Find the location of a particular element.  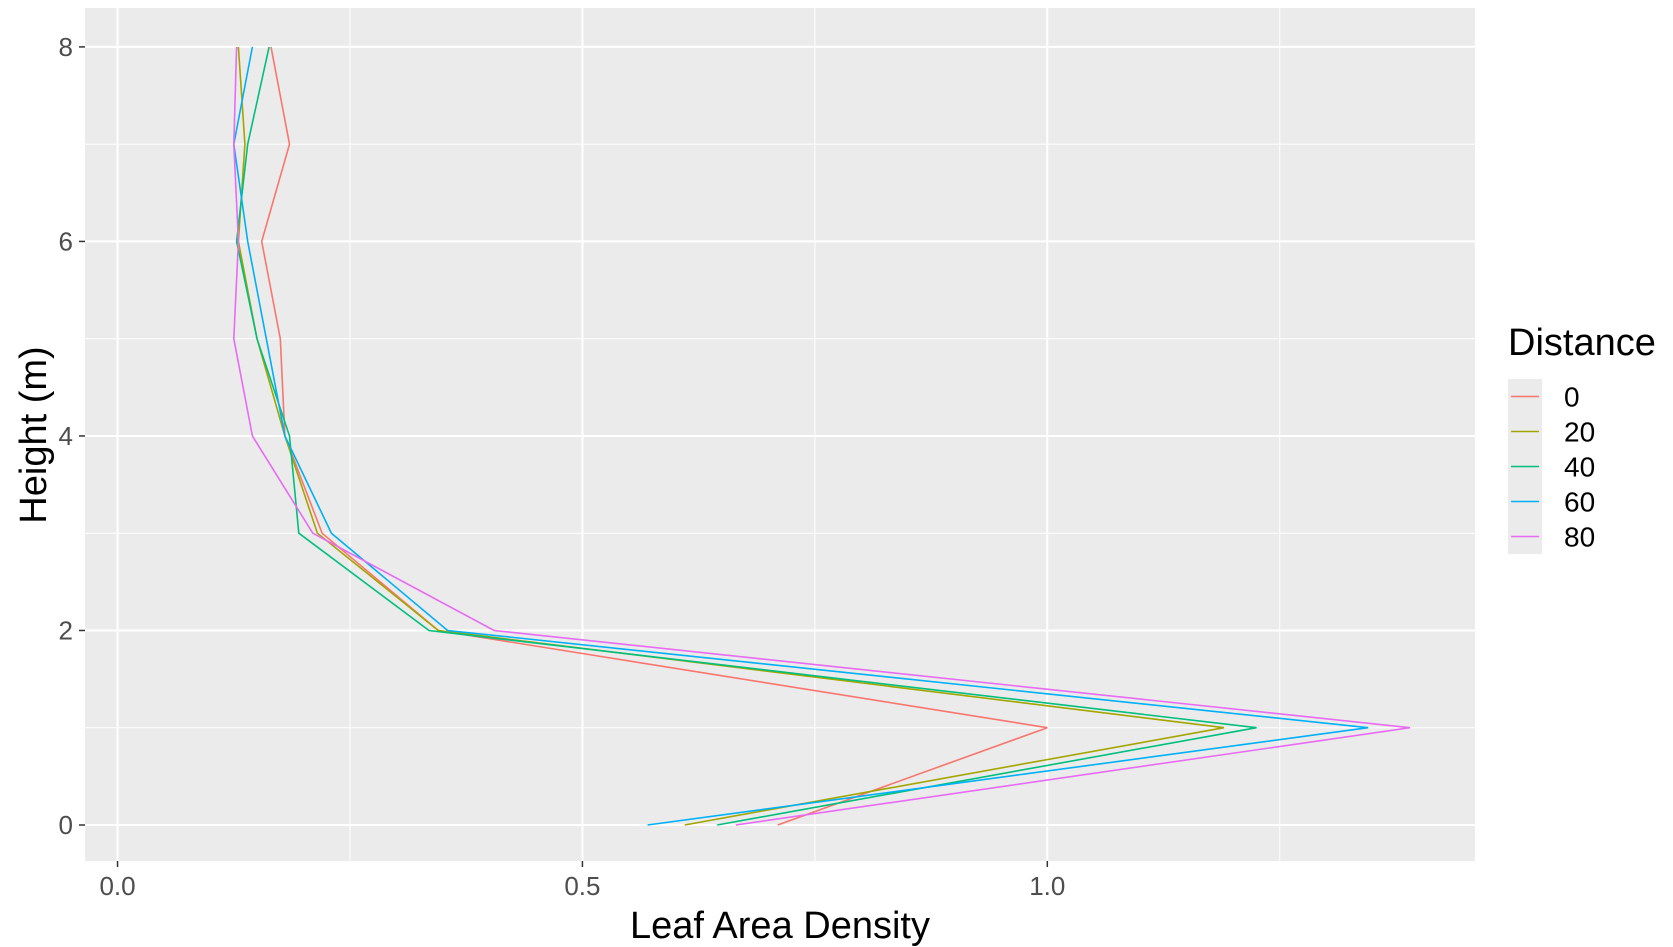

legend-label: 20 is located at coordinates (1579, 432).